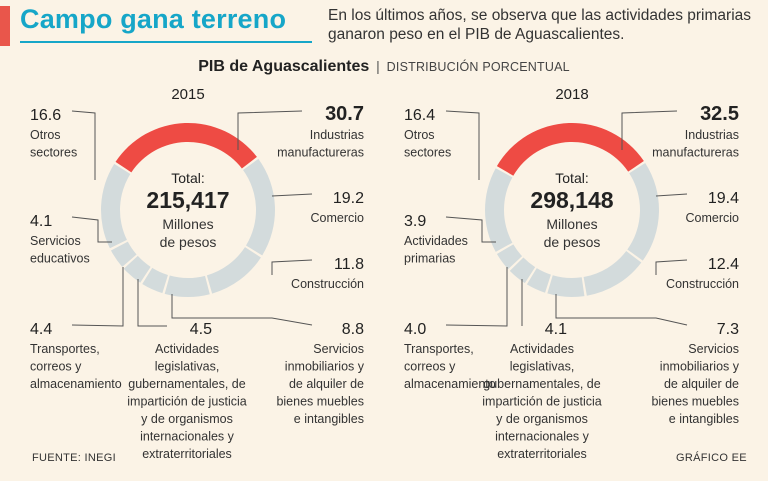 This screenshot has width=768, height=481. Describe the element at coordinates (348, 198) in the screenshot. I see `chart-2015-comercio-value: 19.2` at that location.